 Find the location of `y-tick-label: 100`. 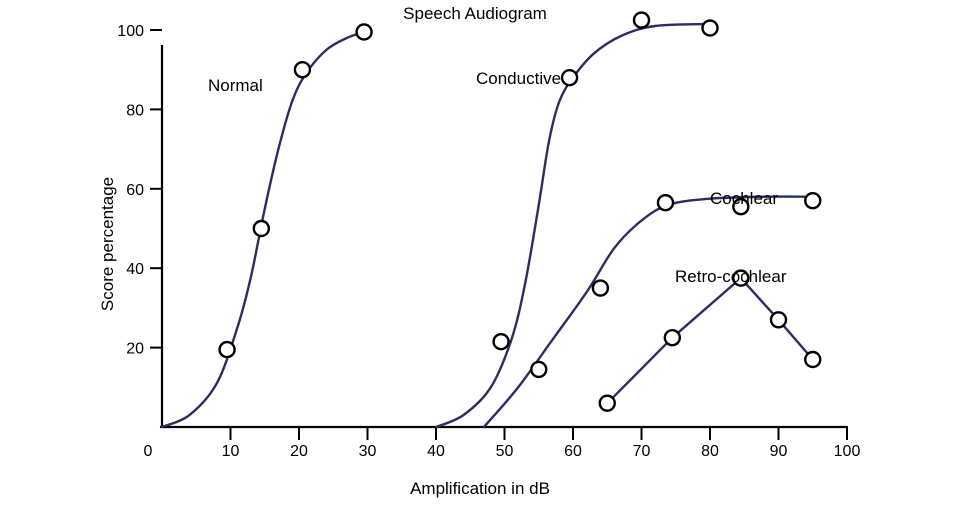

y-tick-label: 100 is located at coordinates (130, 31).